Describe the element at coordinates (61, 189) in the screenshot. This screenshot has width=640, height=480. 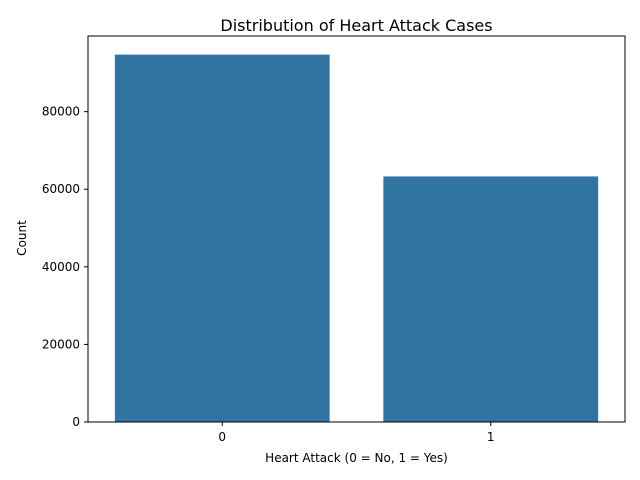
I see `y-tick-label: 60000` at that location.